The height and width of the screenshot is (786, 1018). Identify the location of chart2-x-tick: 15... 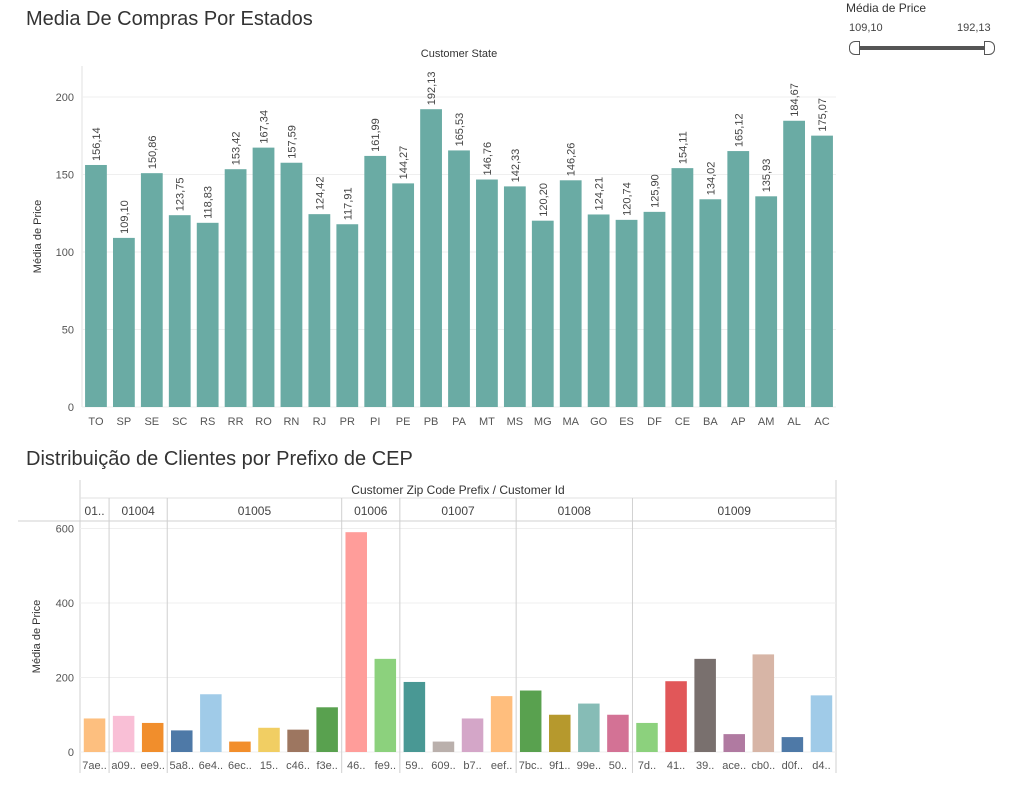
(269, 766).